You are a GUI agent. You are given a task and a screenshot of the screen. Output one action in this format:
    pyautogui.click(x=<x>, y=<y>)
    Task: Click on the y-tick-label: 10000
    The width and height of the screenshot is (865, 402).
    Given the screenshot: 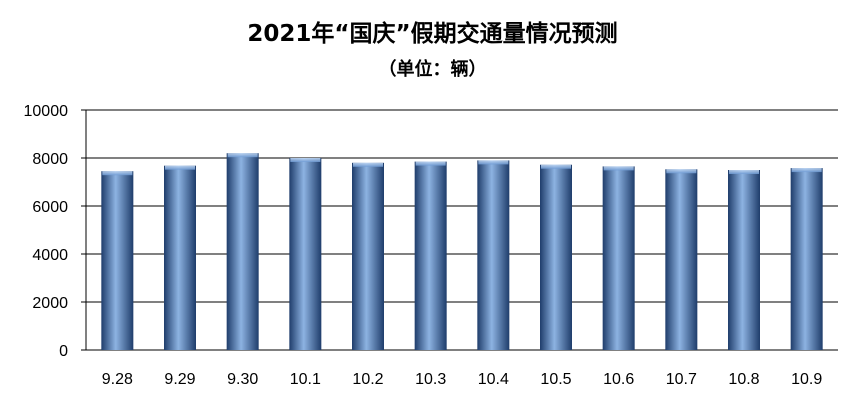 What is the action you would take?
    pyautogui.click(x=46, y=111)
    